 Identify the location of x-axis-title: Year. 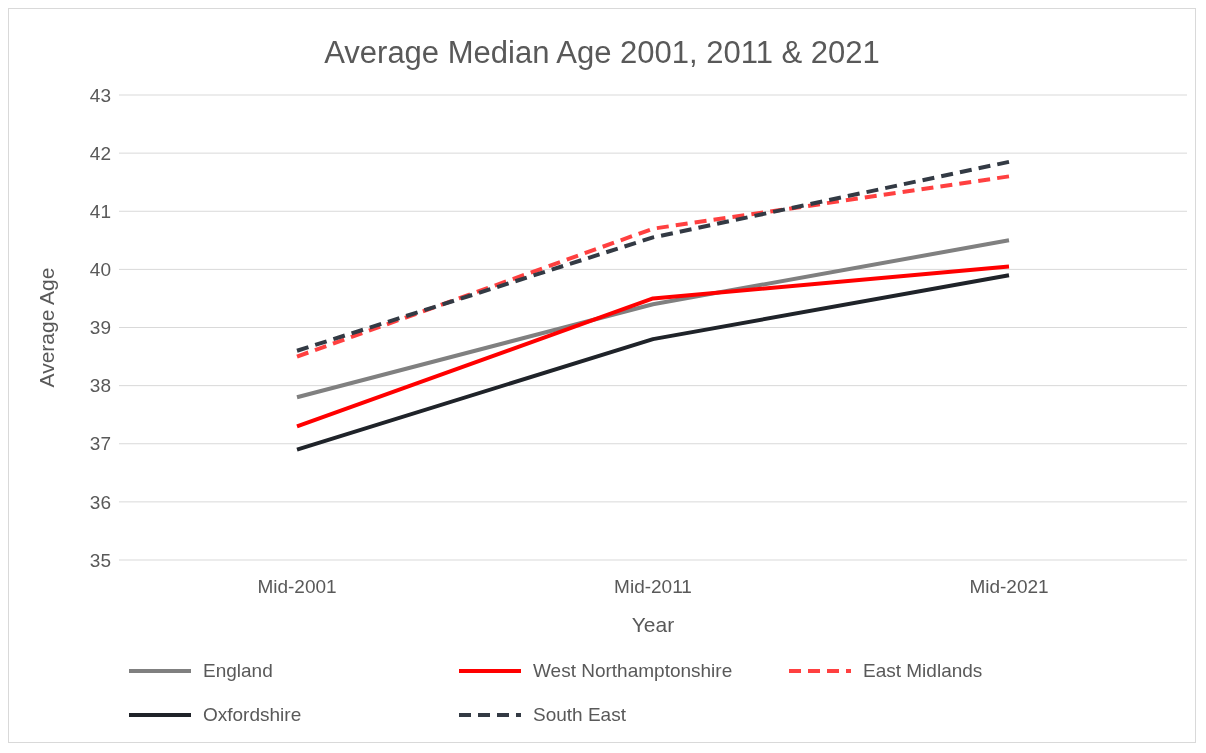
(653, 624).